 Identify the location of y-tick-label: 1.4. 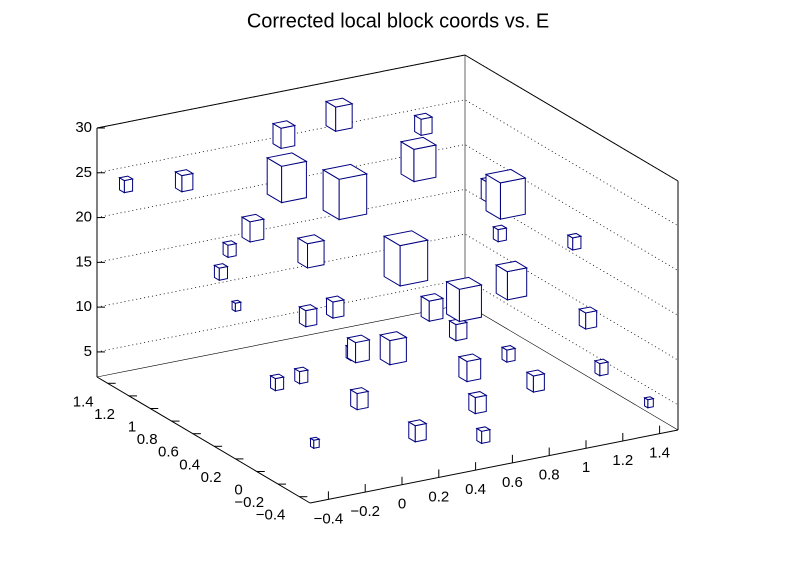
(83, 401).